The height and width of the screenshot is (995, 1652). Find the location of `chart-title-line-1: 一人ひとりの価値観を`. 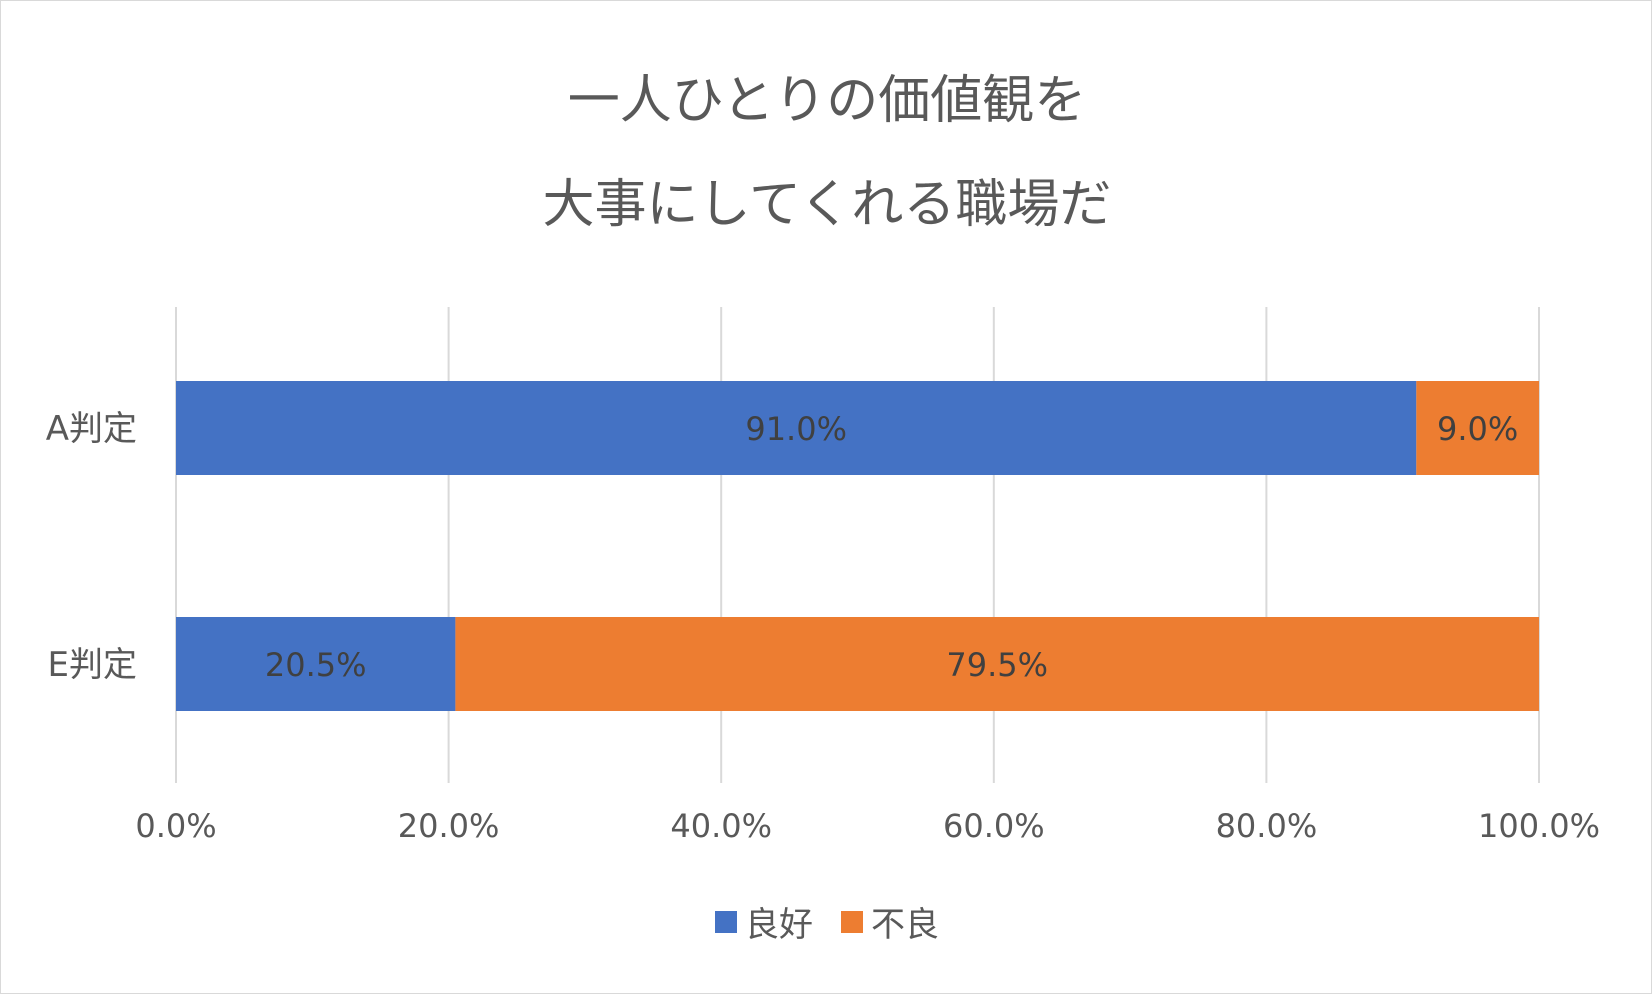

chart-title-line-1: 一人ひとりの価値観を is located at coordinates (827, 101).